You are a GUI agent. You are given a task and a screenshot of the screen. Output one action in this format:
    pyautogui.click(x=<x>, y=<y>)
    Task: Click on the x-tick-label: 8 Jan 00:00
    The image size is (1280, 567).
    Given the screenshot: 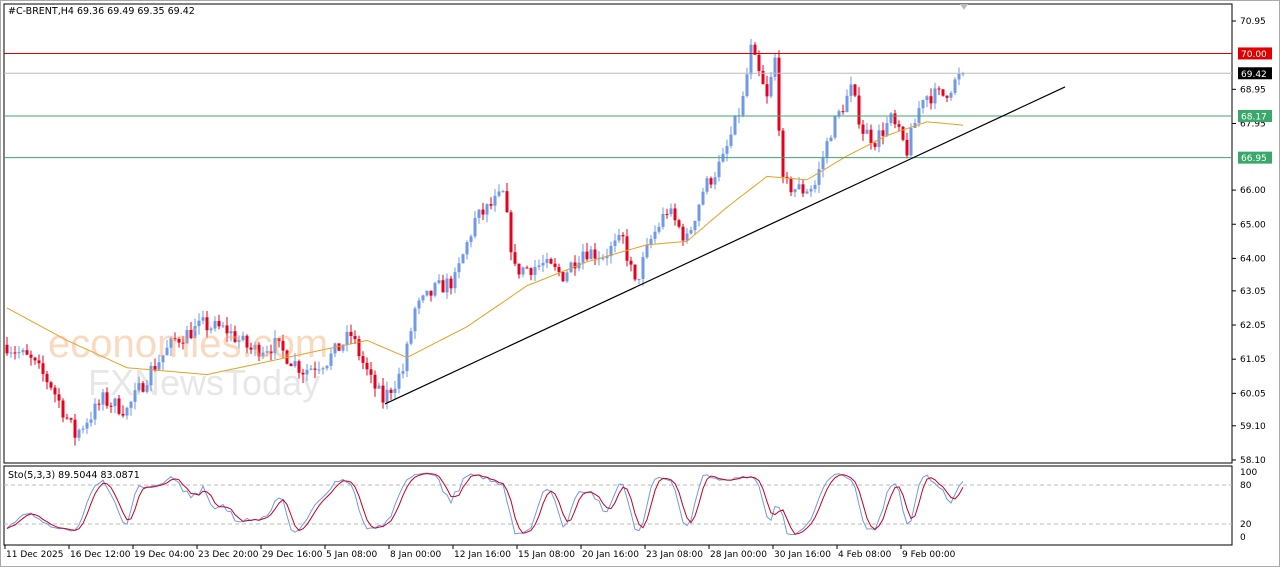 What is the action you would take?
    pyautogui.click(x=416, y=555)
    